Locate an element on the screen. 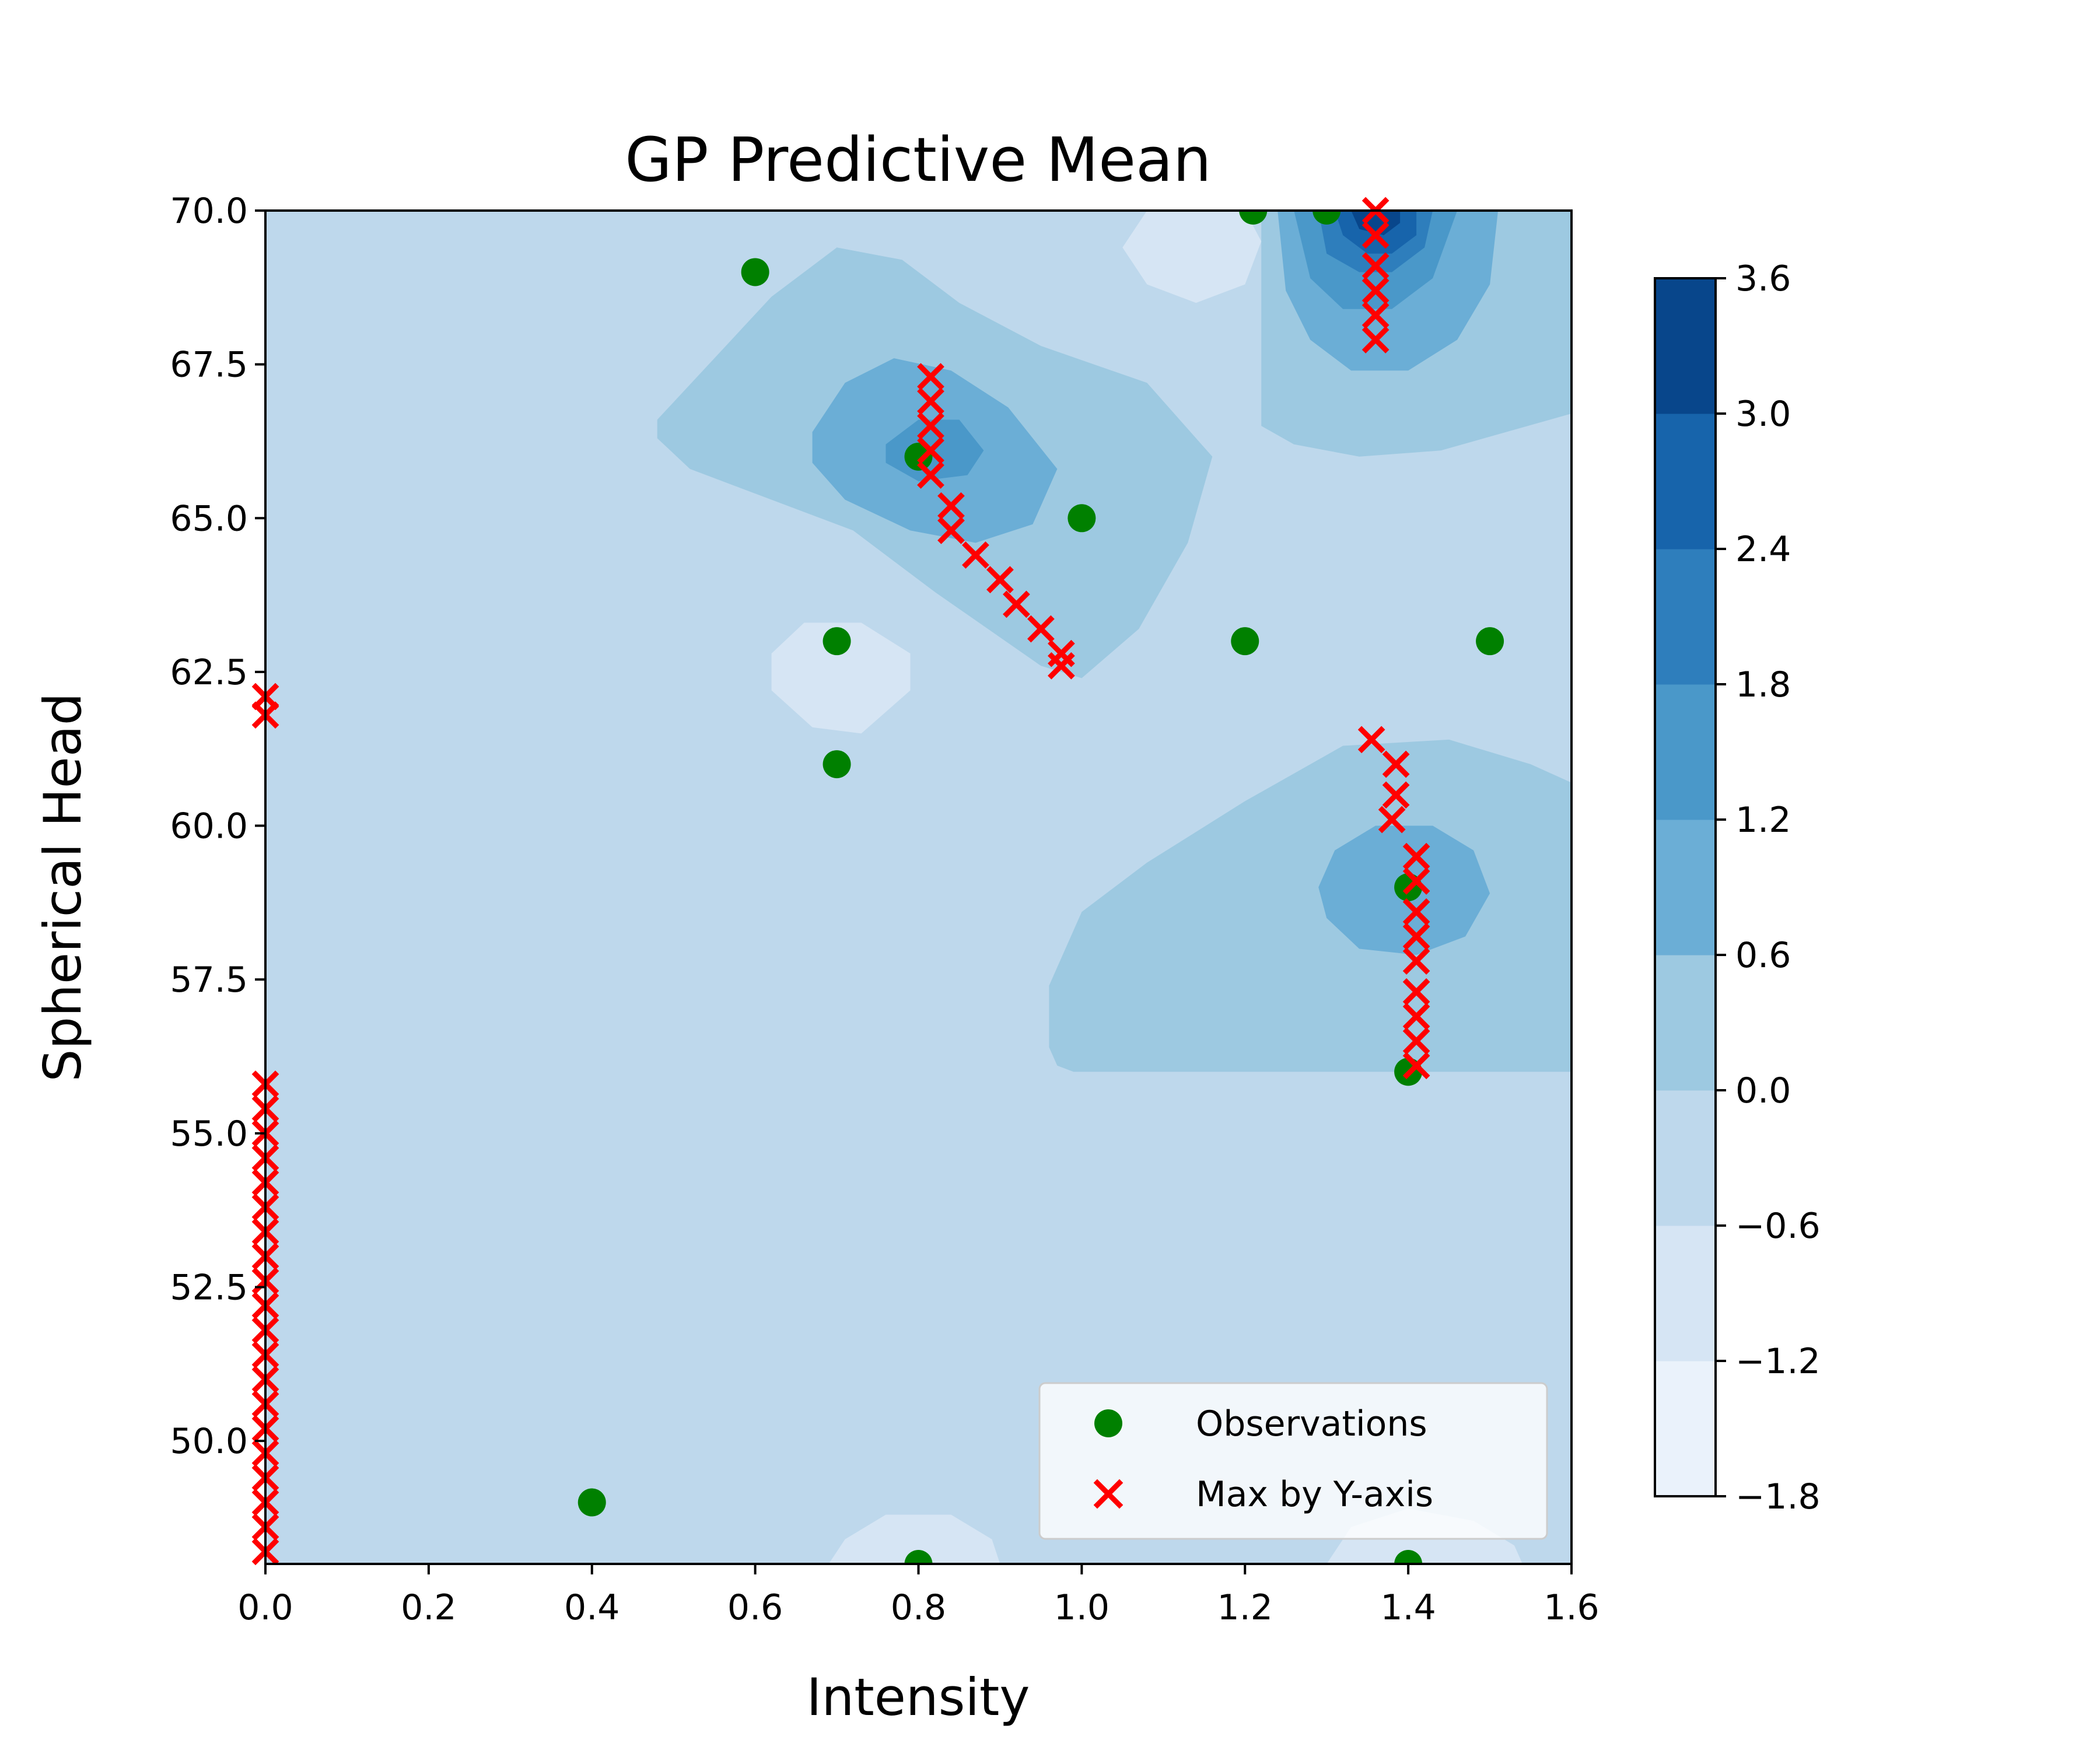 The width and height of the screenshot is (2100, 1750). x-tick-label-8: 1.6 is located at coordinates (1571, 1608).